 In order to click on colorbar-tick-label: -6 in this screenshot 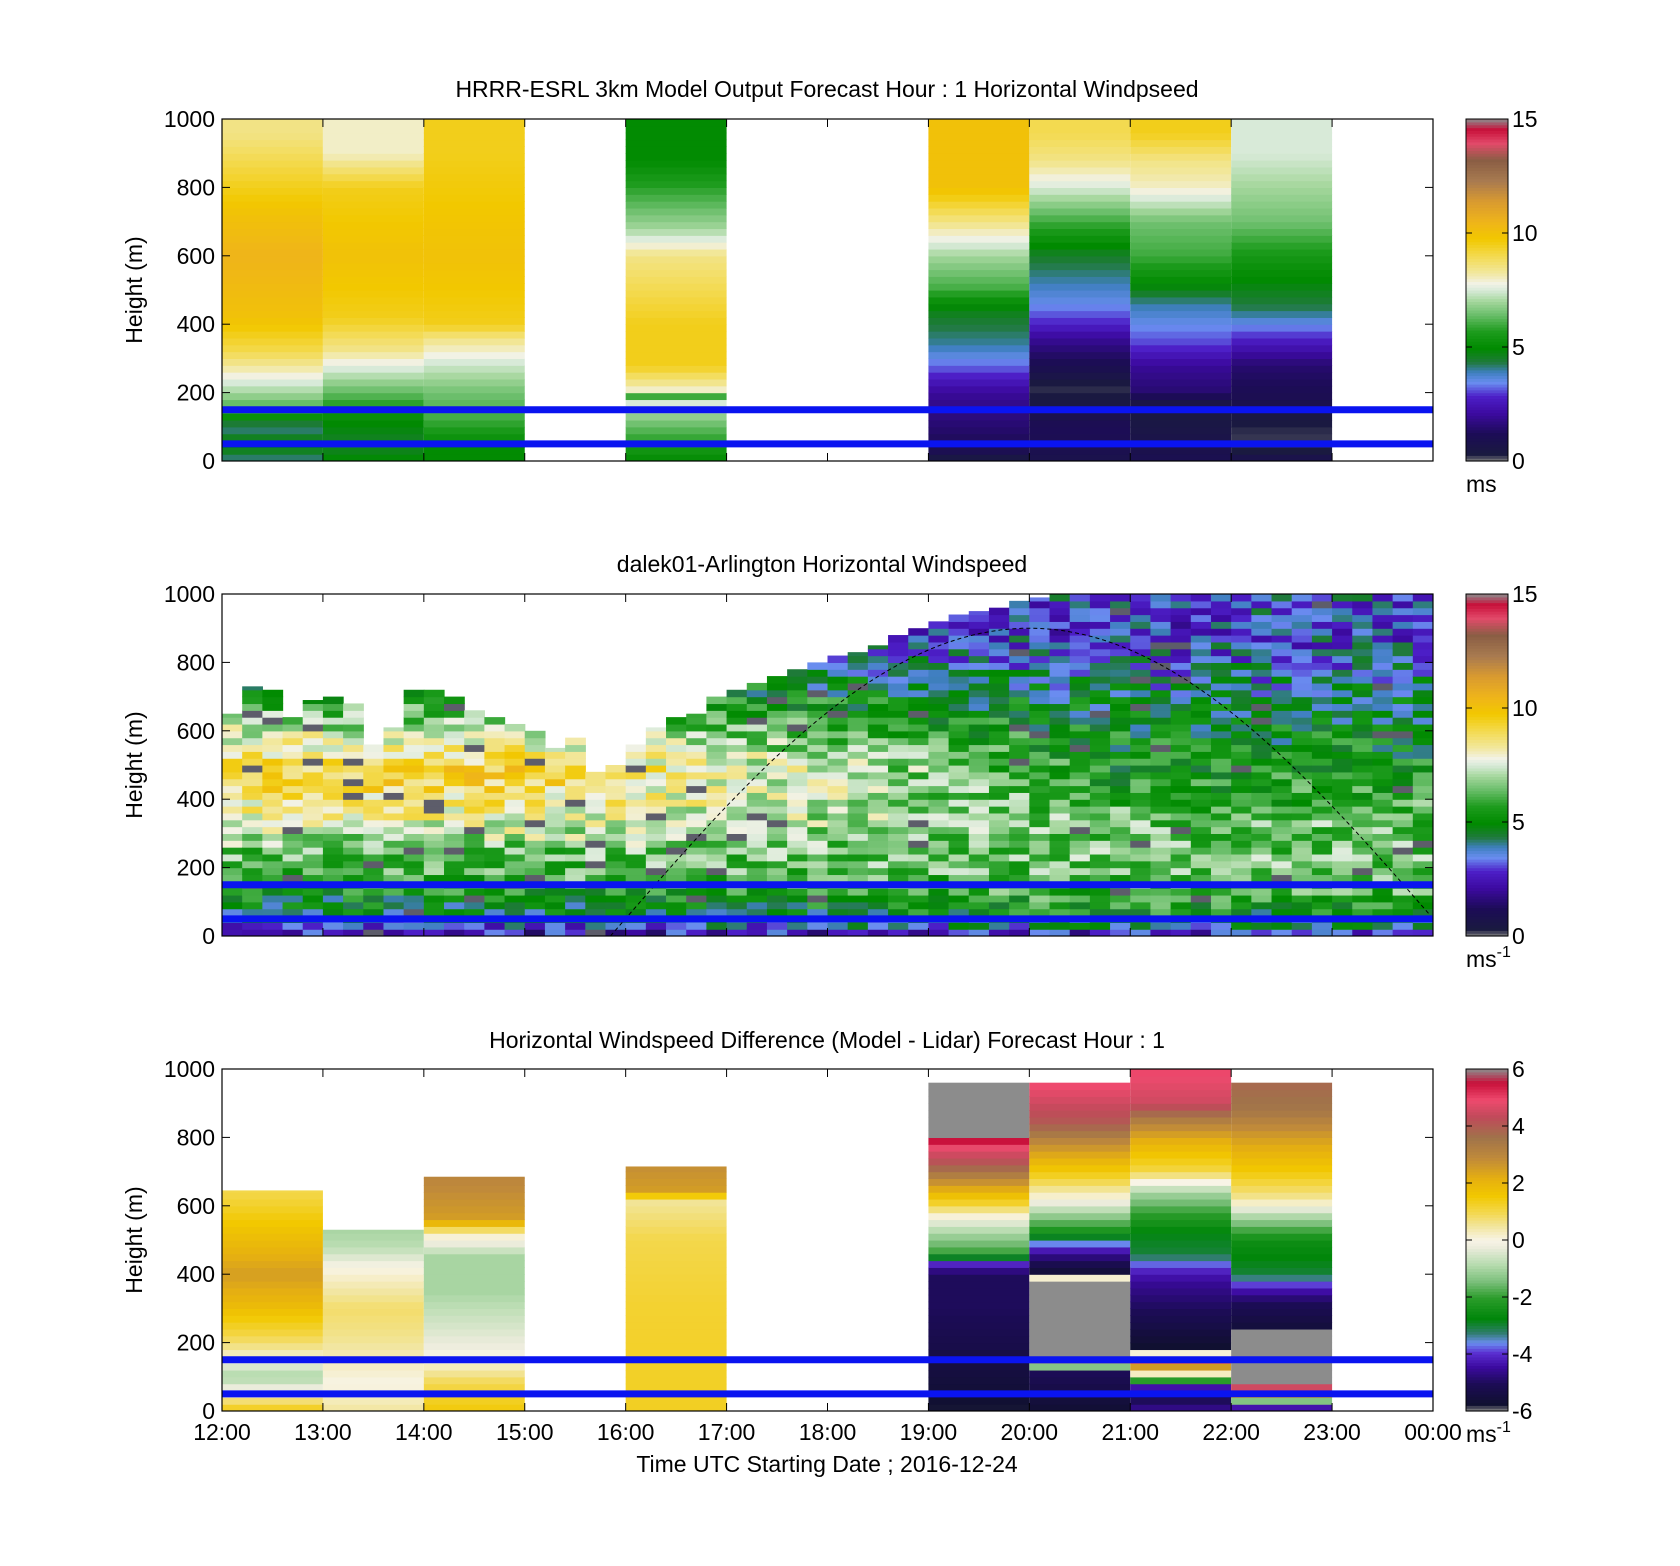, I will do `click(1522, 1411)`.